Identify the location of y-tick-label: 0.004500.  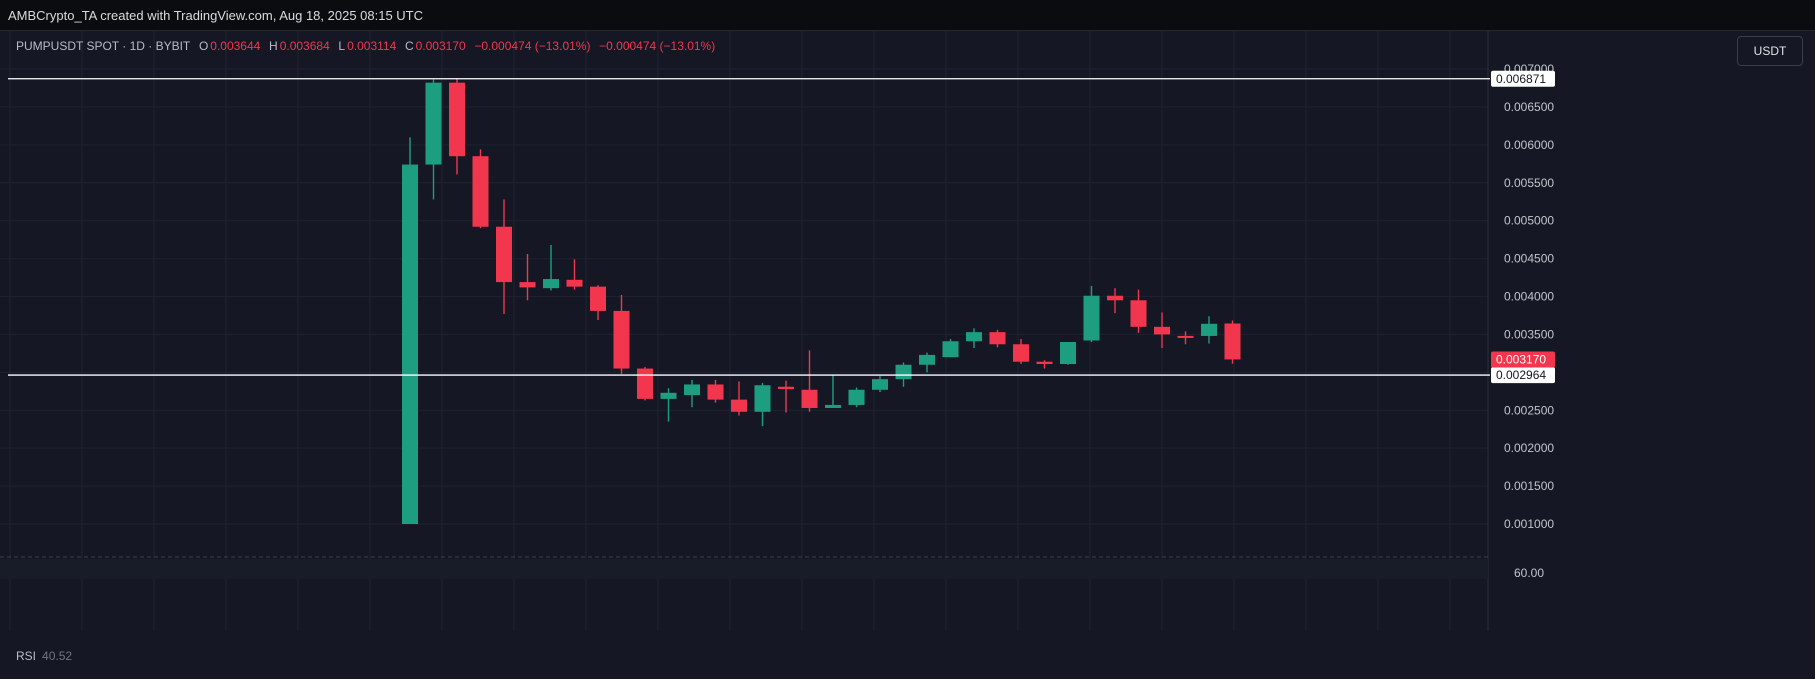
(1529, 259).